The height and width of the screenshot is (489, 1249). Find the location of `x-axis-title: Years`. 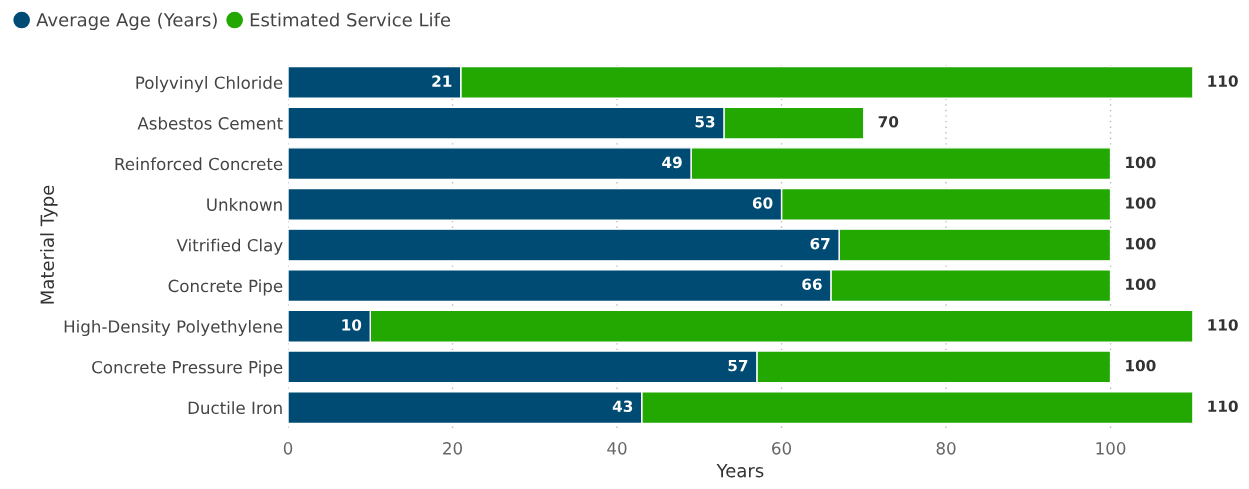

x-axis-title: Years is located at coordinates (740, 471).